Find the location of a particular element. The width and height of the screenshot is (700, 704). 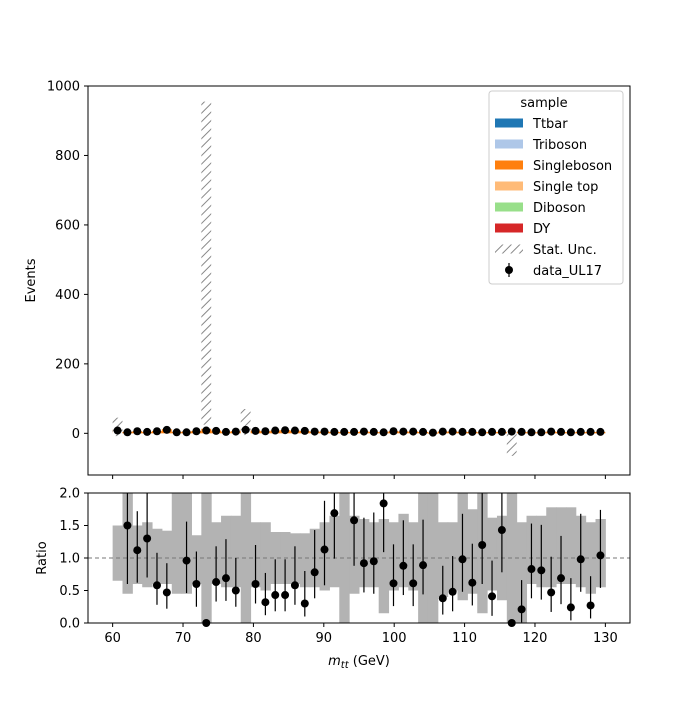

x-tick-label: 130 is located at coordinates (605, 638).